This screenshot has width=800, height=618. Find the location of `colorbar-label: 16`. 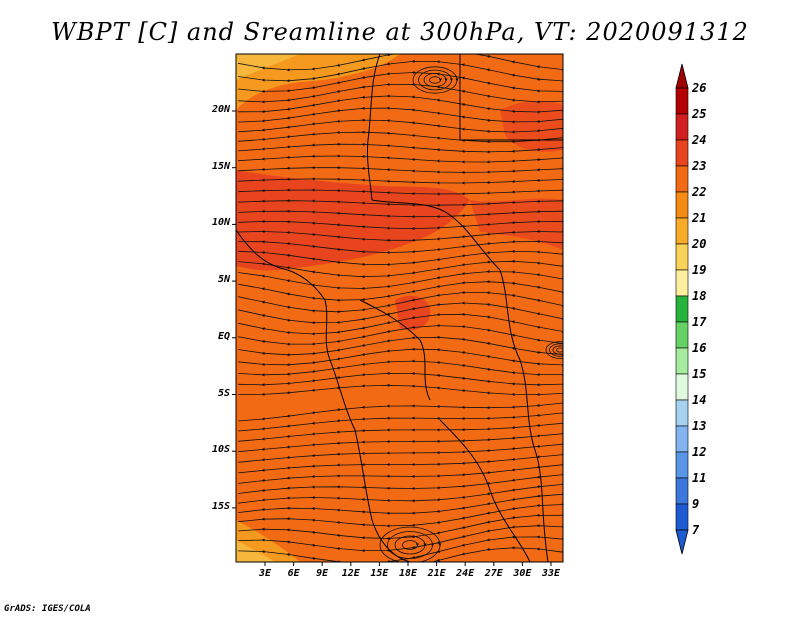

colorbar-label: 16 is located at coordinates (699, 348).